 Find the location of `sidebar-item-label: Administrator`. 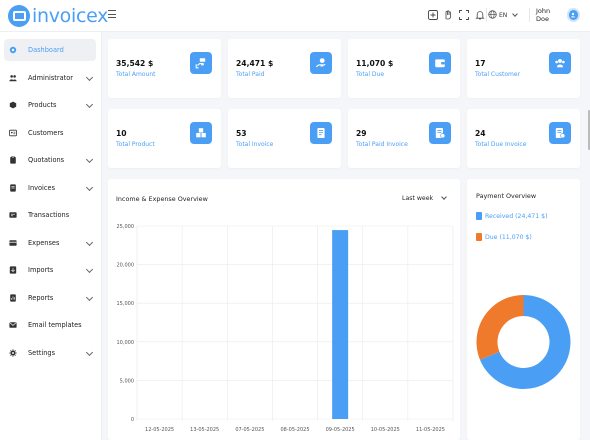

sidebar-item-label: Administrator is located at coordinates (50, 77).